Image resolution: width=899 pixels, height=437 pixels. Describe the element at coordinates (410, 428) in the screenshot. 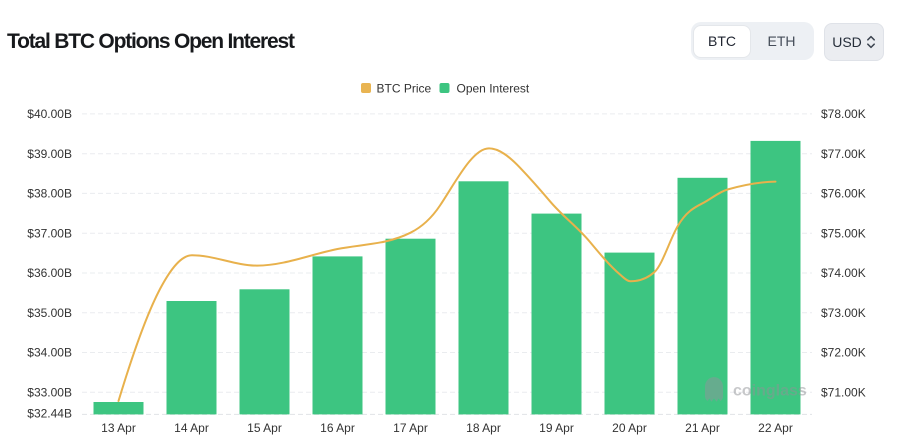

I see `svg-text: 17 Apr` at that location.